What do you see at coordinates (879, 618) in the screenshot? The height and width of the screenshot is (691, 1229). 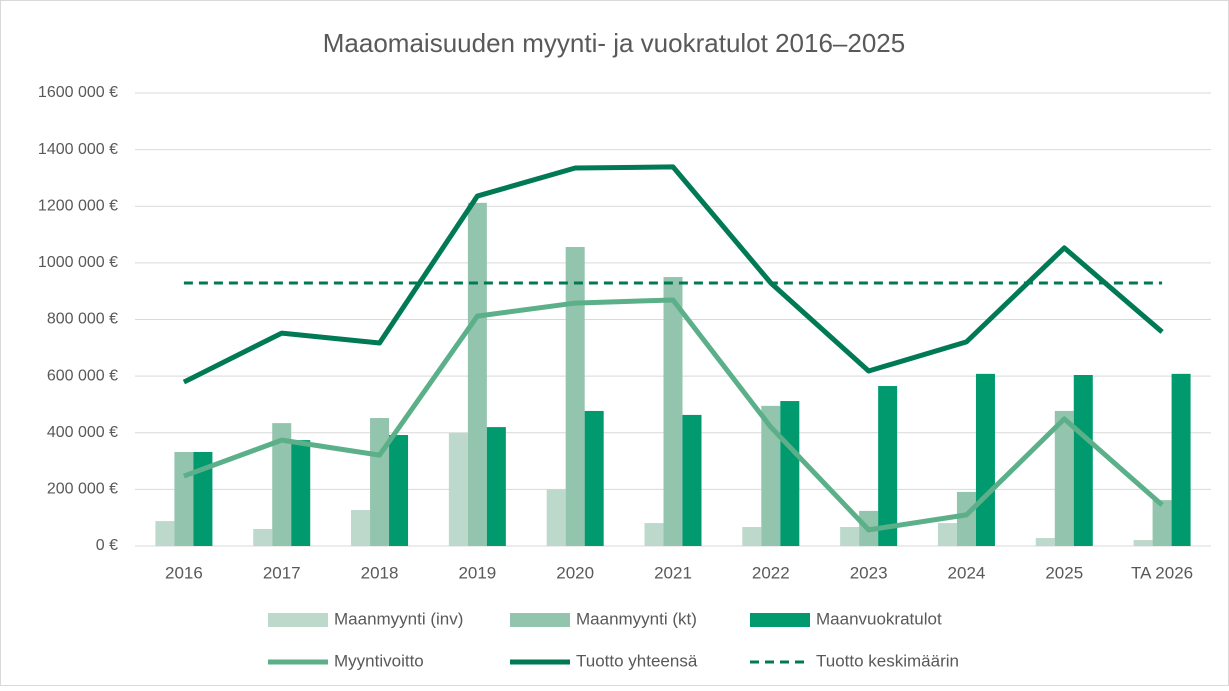 I see `legend-label: Maanvuokratulot` at bounding box center [879, 618].